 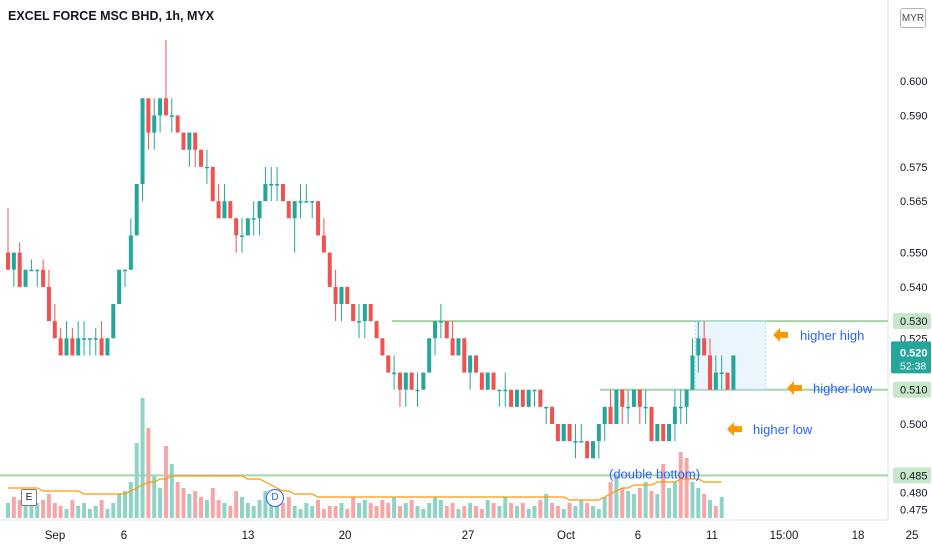 What do you see at coordinates (913, 366) in the screenshot?
I see `countdown-label: 52:38` at bounding box center [913, 366].